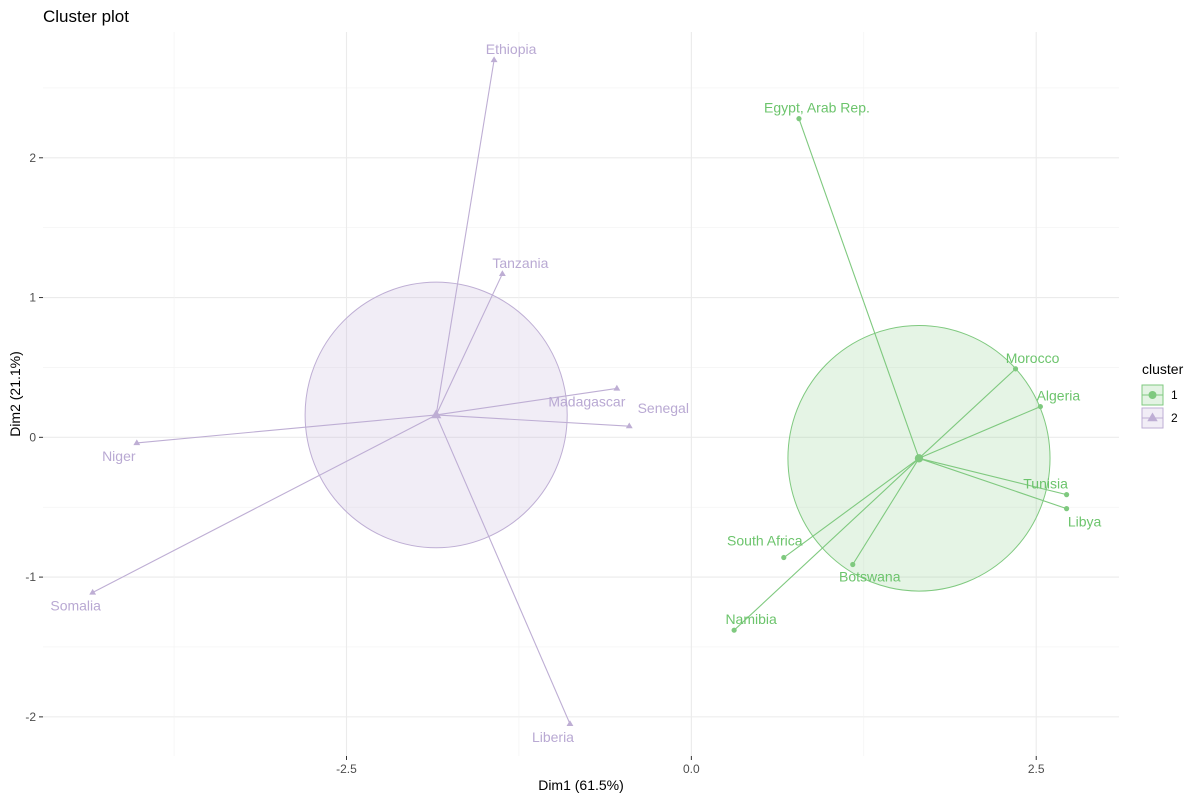  Describe the element at coordinates (32, 158) in the screenshot. I see `y-tick-label: 2` at that location.